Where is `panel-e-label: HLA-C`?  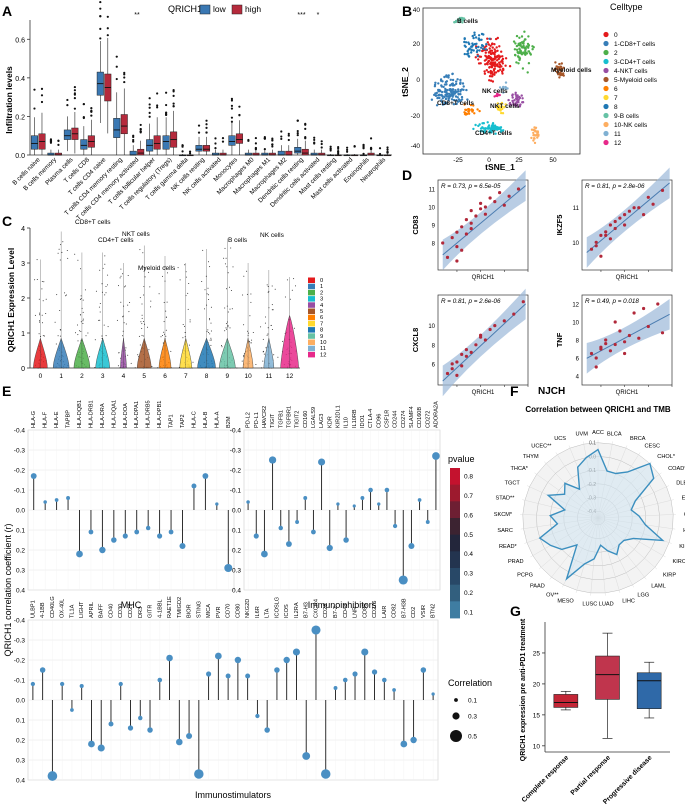 panel-e-label: HLA-C is located at coordinates (194, 419).